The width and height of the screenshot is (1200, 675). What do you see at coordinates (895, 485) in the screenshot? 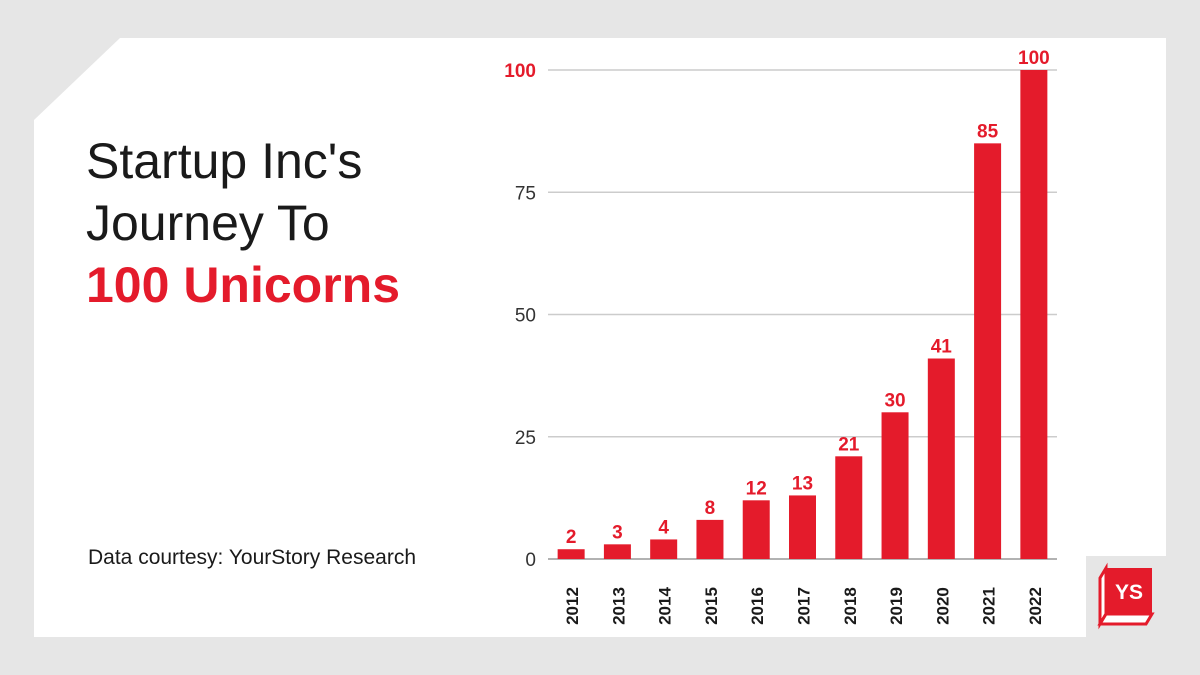
I see `bar-2019` at bounding box center [895, 485].